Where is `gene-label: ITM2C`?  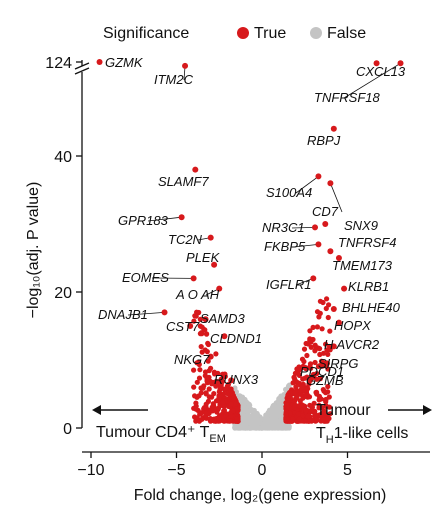 gene-label: ITM2C is located at coordinates (174, 79).